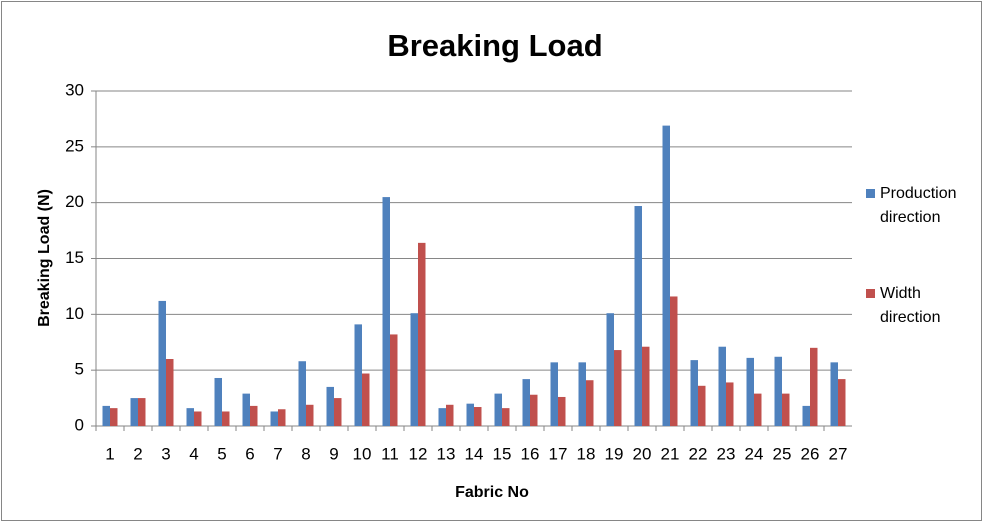 Image resolution: width=984 pixels, height=523 pixels. What do you see at coordinates (838, 453) in the screenshot?
I see `x-tick-label: 27` at bounding box center [838, 453].